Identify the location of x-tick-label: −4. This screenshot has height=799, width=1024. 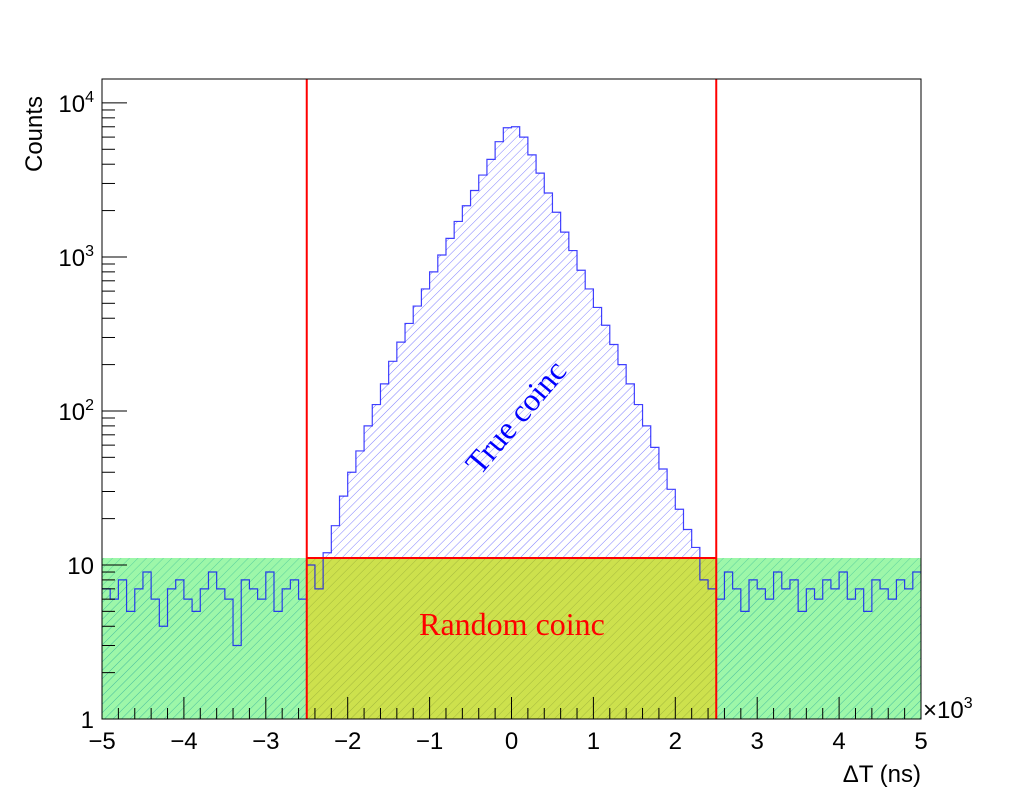
(183, 741).